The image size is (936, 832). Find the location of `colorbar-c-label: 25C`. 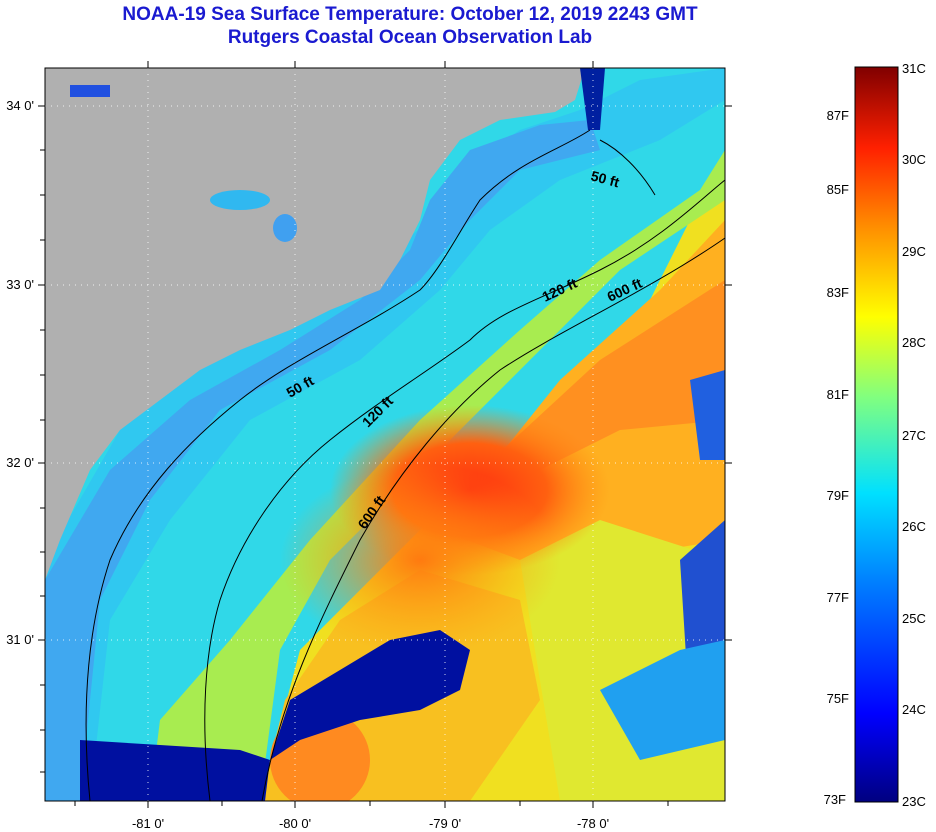

colorbar-c-label: 25C is located at coordinates (914, 618).